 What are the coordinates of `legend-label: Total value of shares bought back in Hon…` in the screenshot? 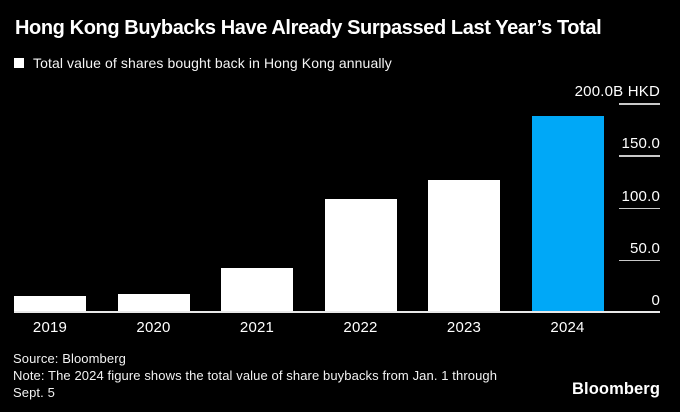 It's located at (212, 63).